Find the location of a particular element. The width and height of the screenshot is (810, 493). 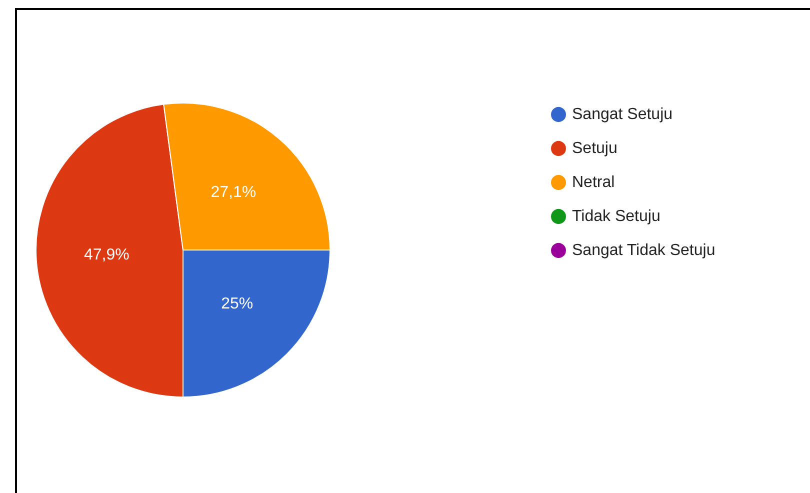

legend-label: Netral is located at coordinates (593, 182).